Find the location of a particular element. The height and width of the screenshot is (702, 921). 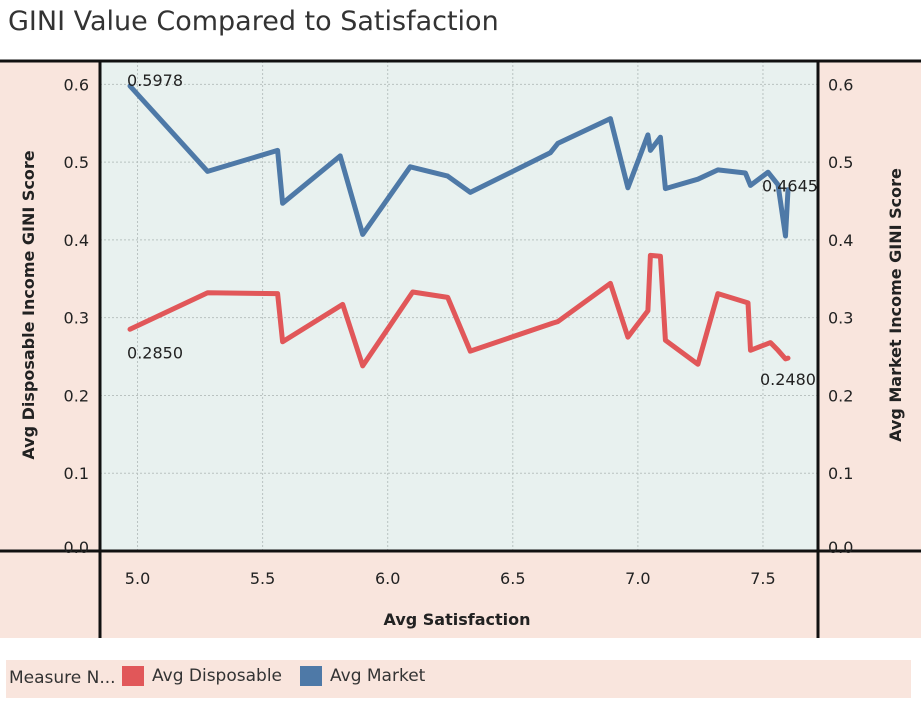

data-label: 0.2480 is located at coordinates (788, 379).